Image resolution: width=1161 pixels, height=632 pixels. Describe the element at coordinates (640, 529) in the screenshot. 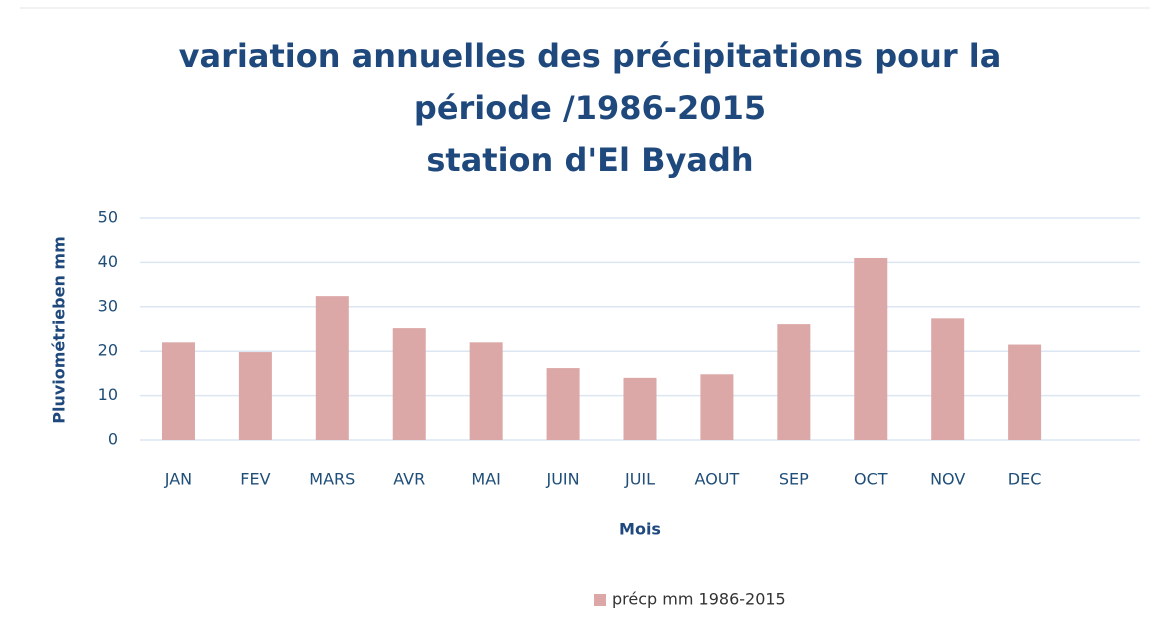

I see `x-axis-title: Mois` at that location.